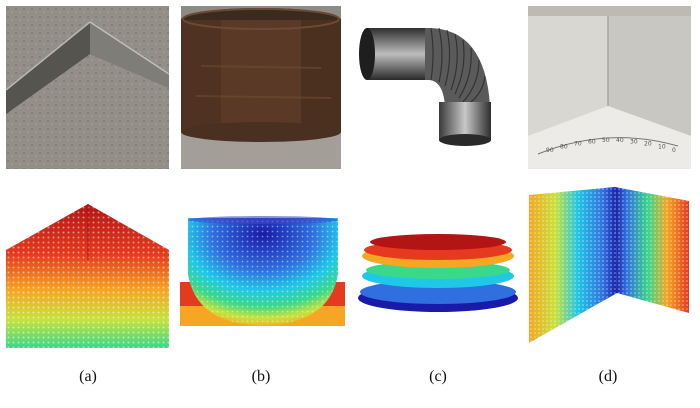  I want to click on caption-b: (b), so click(261, 376).